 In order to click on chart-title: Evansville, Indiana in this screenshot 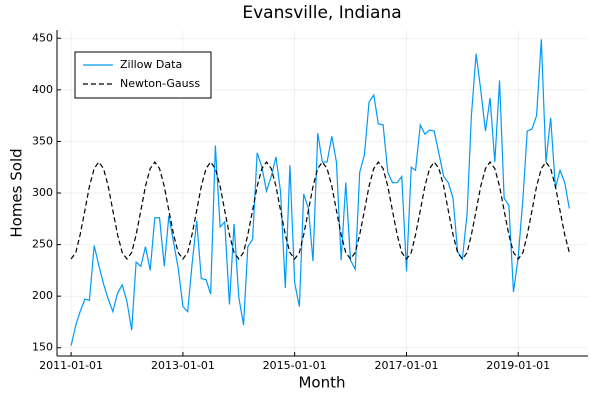, I will do `click(321, 13)`.